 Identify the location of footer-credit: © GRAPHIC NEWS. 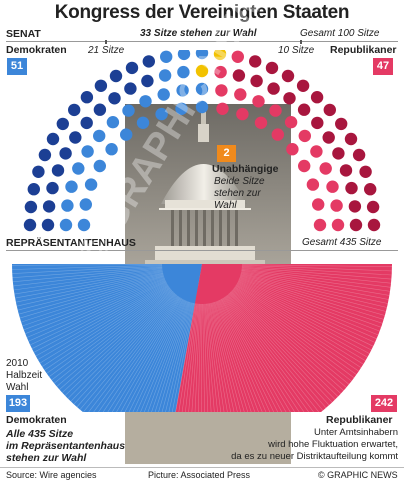
(358, 475).